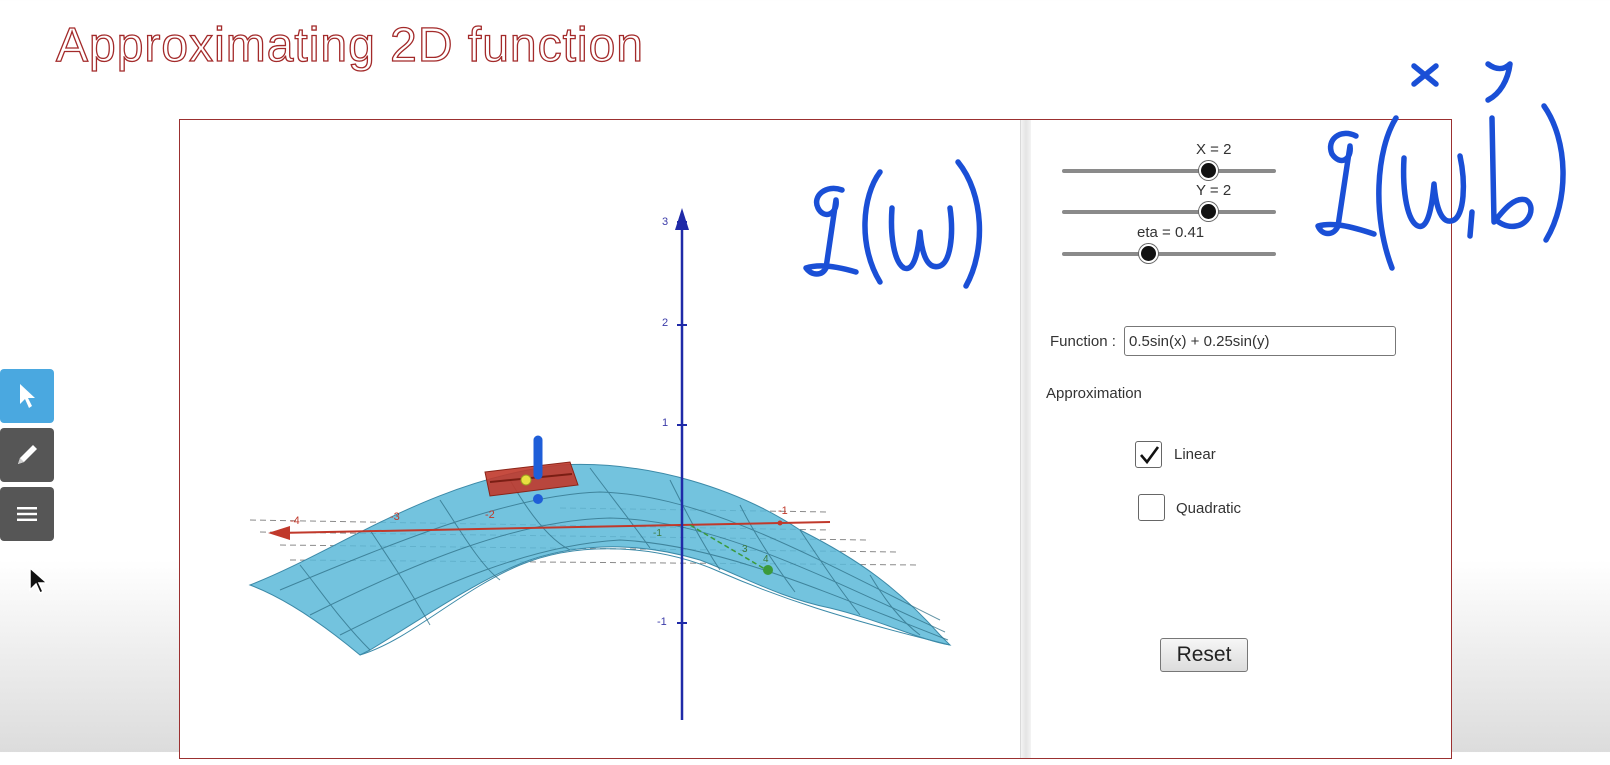  I want to click on eta-slider-thumb, so click(1148, 253).